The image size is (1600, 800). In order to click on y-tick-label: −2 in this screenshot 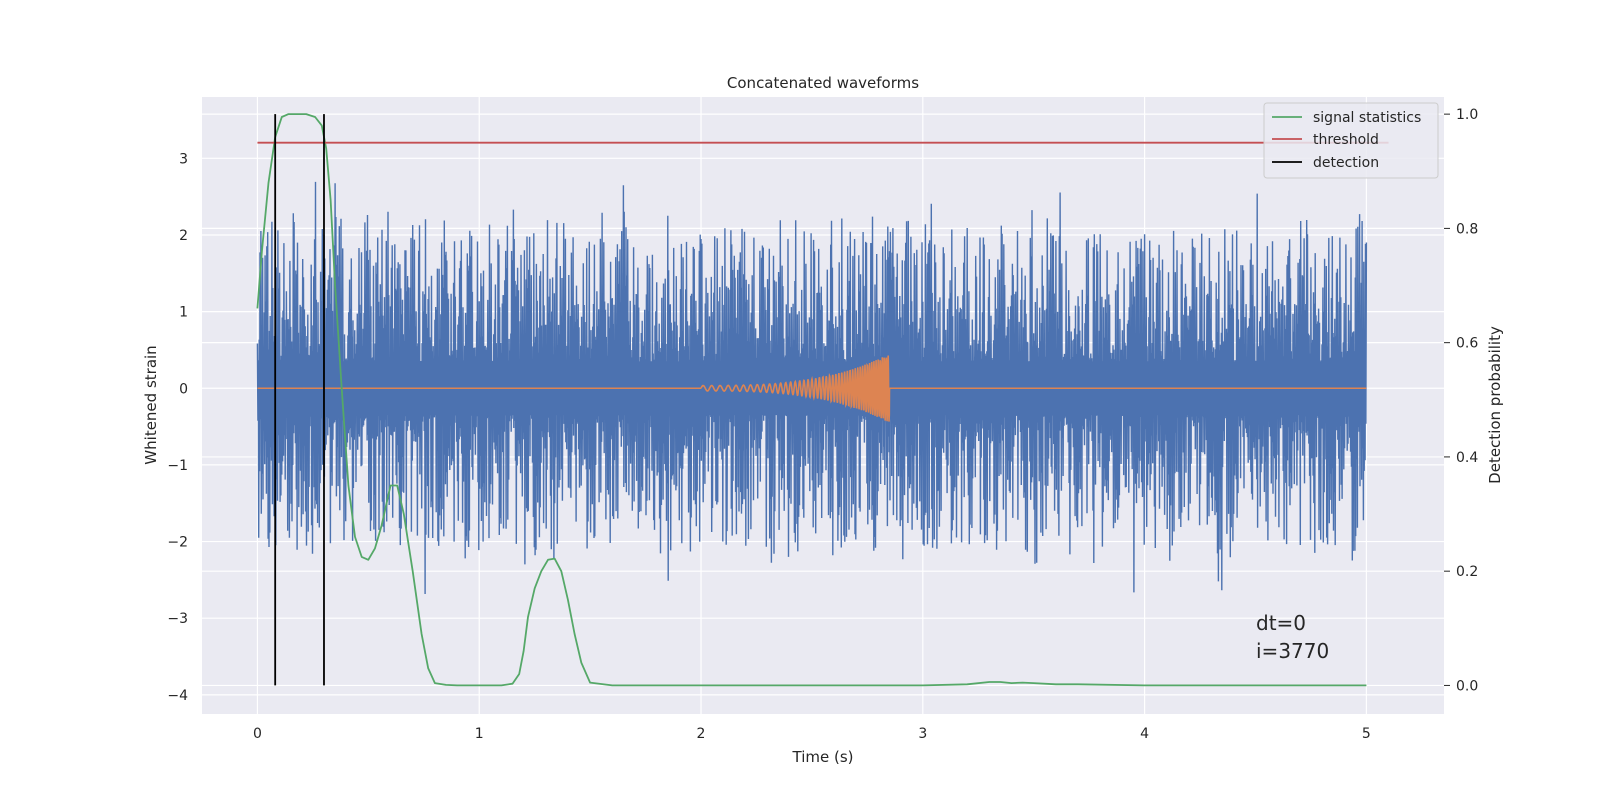, I will do `click(177, 543)`.